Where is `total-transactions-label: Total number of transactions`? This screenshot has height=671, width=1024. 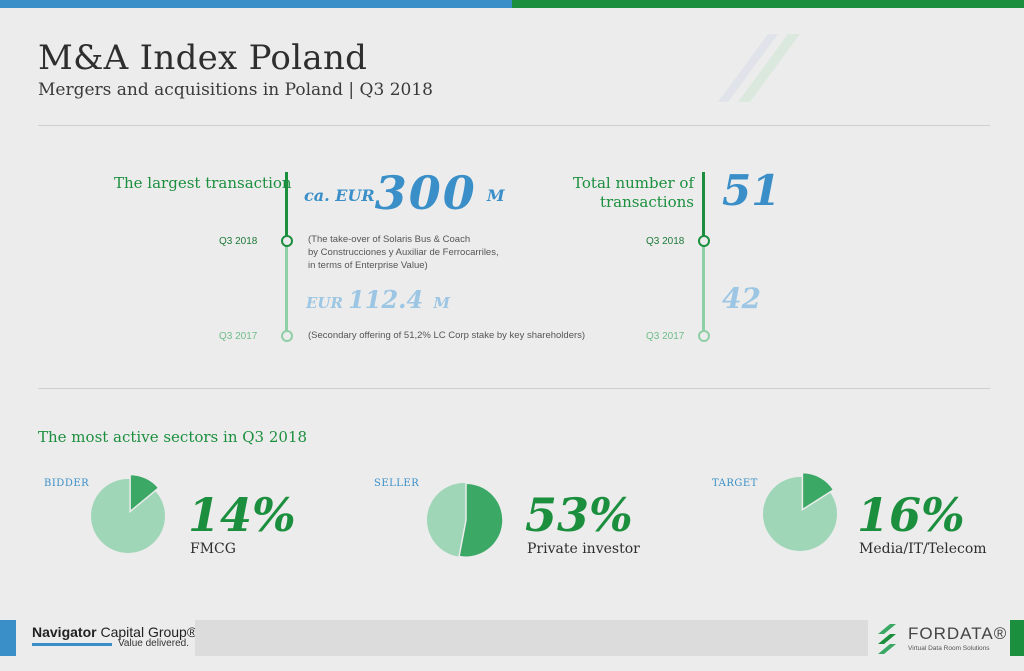
total-transactions-label: Total number of transactions is located at coordinates (627, 193).